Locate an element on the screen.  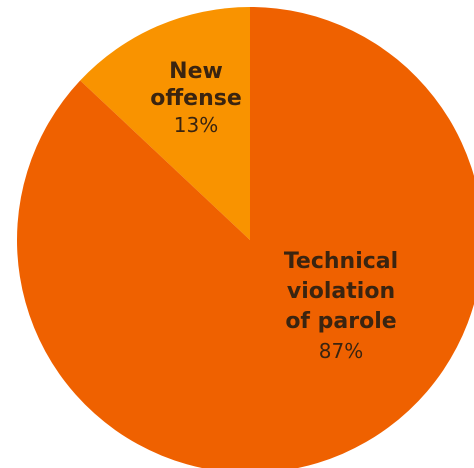
pie-label-line: offense is located at coordinates (196, 98).